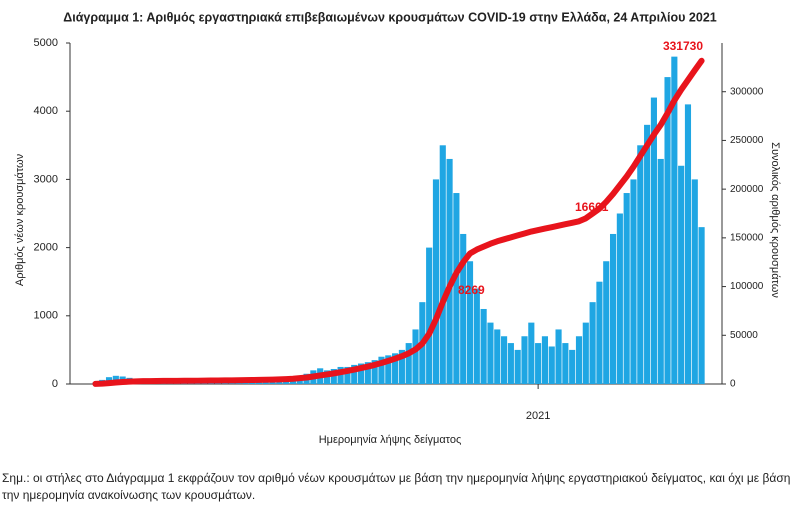 The width and height of the screenshot is (800, 507). I want to click on y2-axis-title: Συνολικός αριθμός κρουσμάτων, so click(775, 220).